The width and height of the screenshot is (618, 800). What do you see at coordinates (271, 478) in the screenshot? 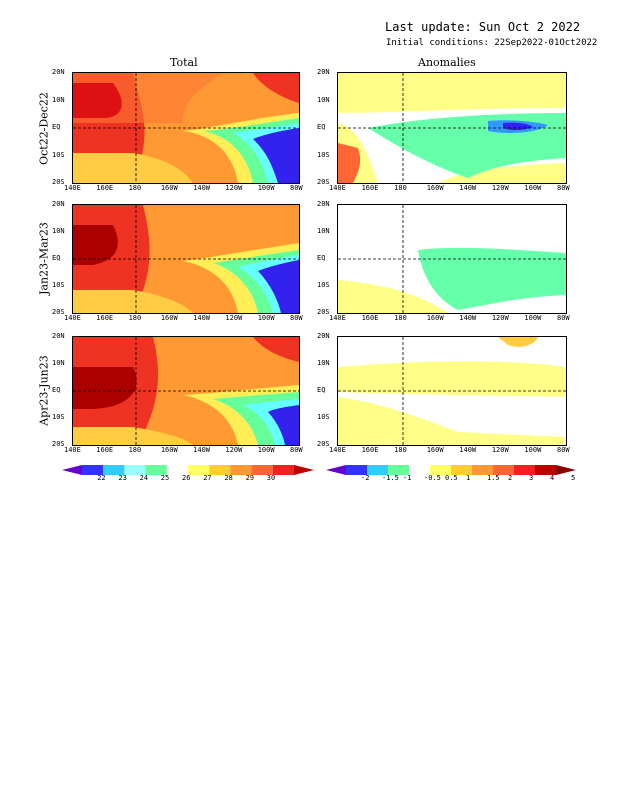
I see `colorbar-tick-label: 30` at bounding box center [271, 478].